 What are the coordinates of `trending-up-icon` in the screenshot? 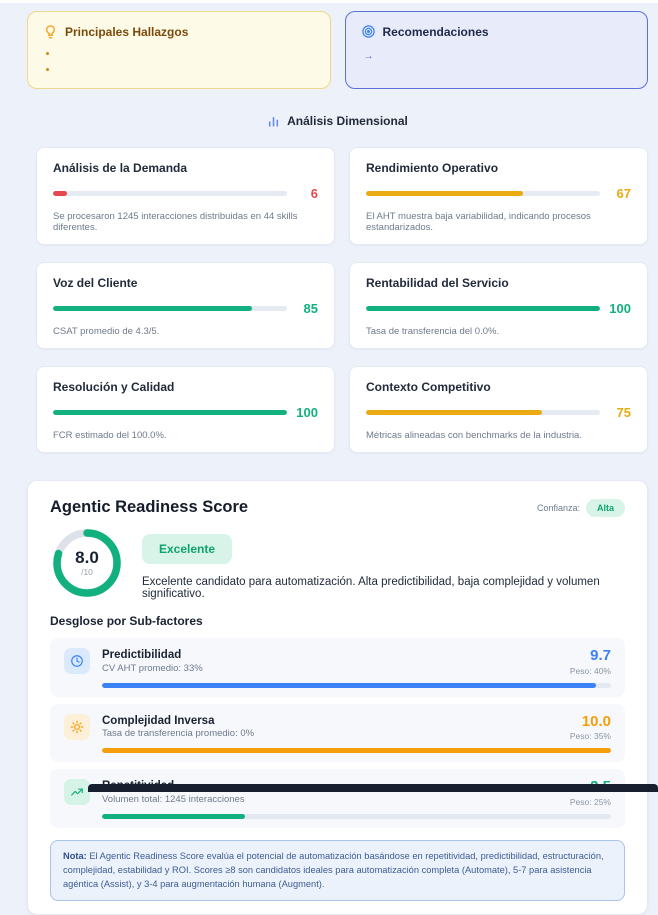 It's located at (77, 792).